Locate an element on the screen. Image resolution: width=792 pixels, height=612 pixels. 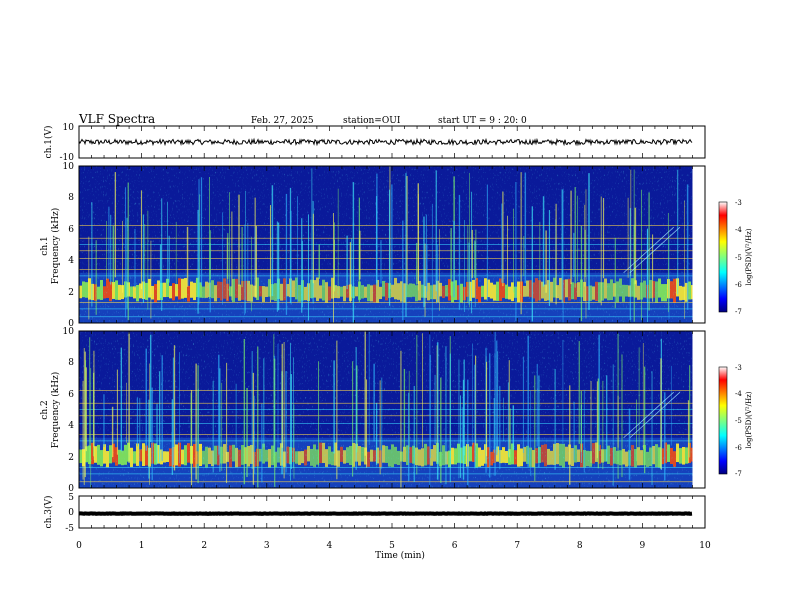
ch1-spec-ytick-6: 6 is located at coordinates (71, 230).